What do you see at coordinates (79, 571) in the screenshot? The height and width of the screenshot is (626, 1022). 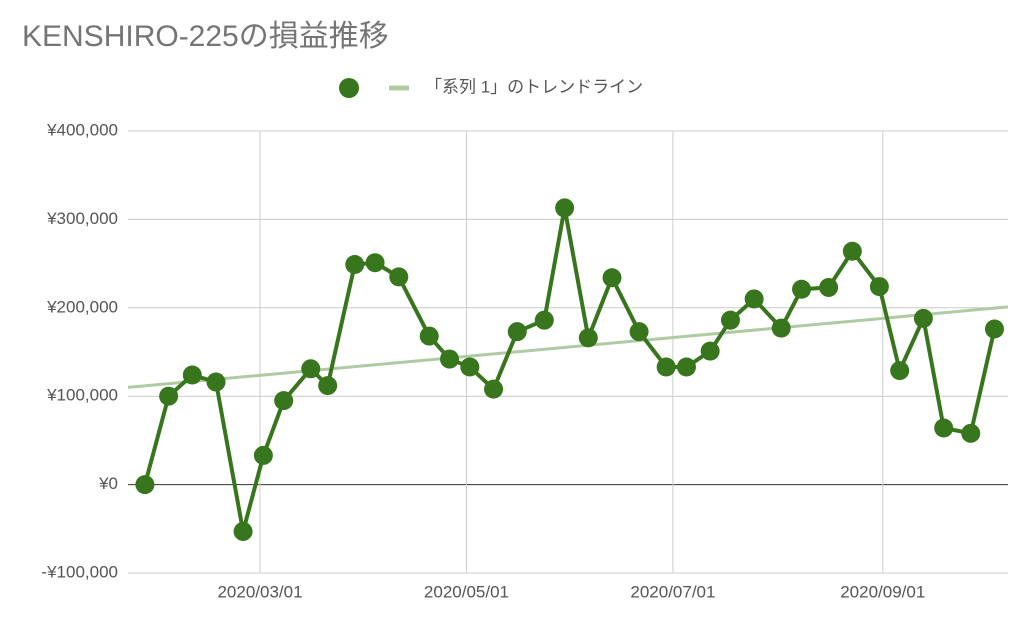 I see `y-tick-label: -¥100,000` at bounding box center [79, 571].